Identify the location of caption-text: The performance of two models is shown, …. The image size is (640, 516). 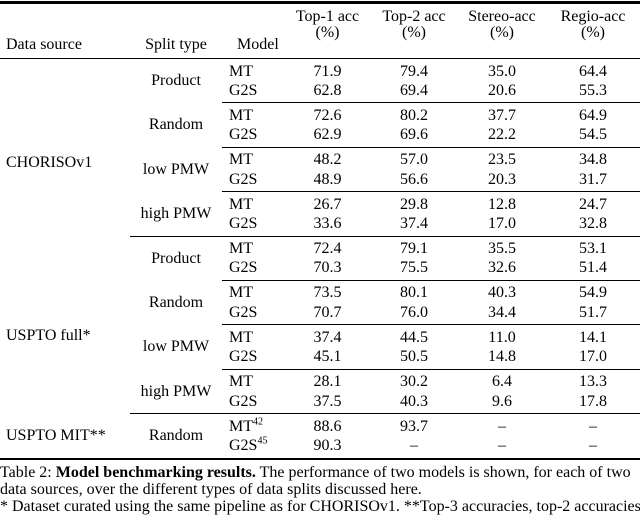
(315, 480).